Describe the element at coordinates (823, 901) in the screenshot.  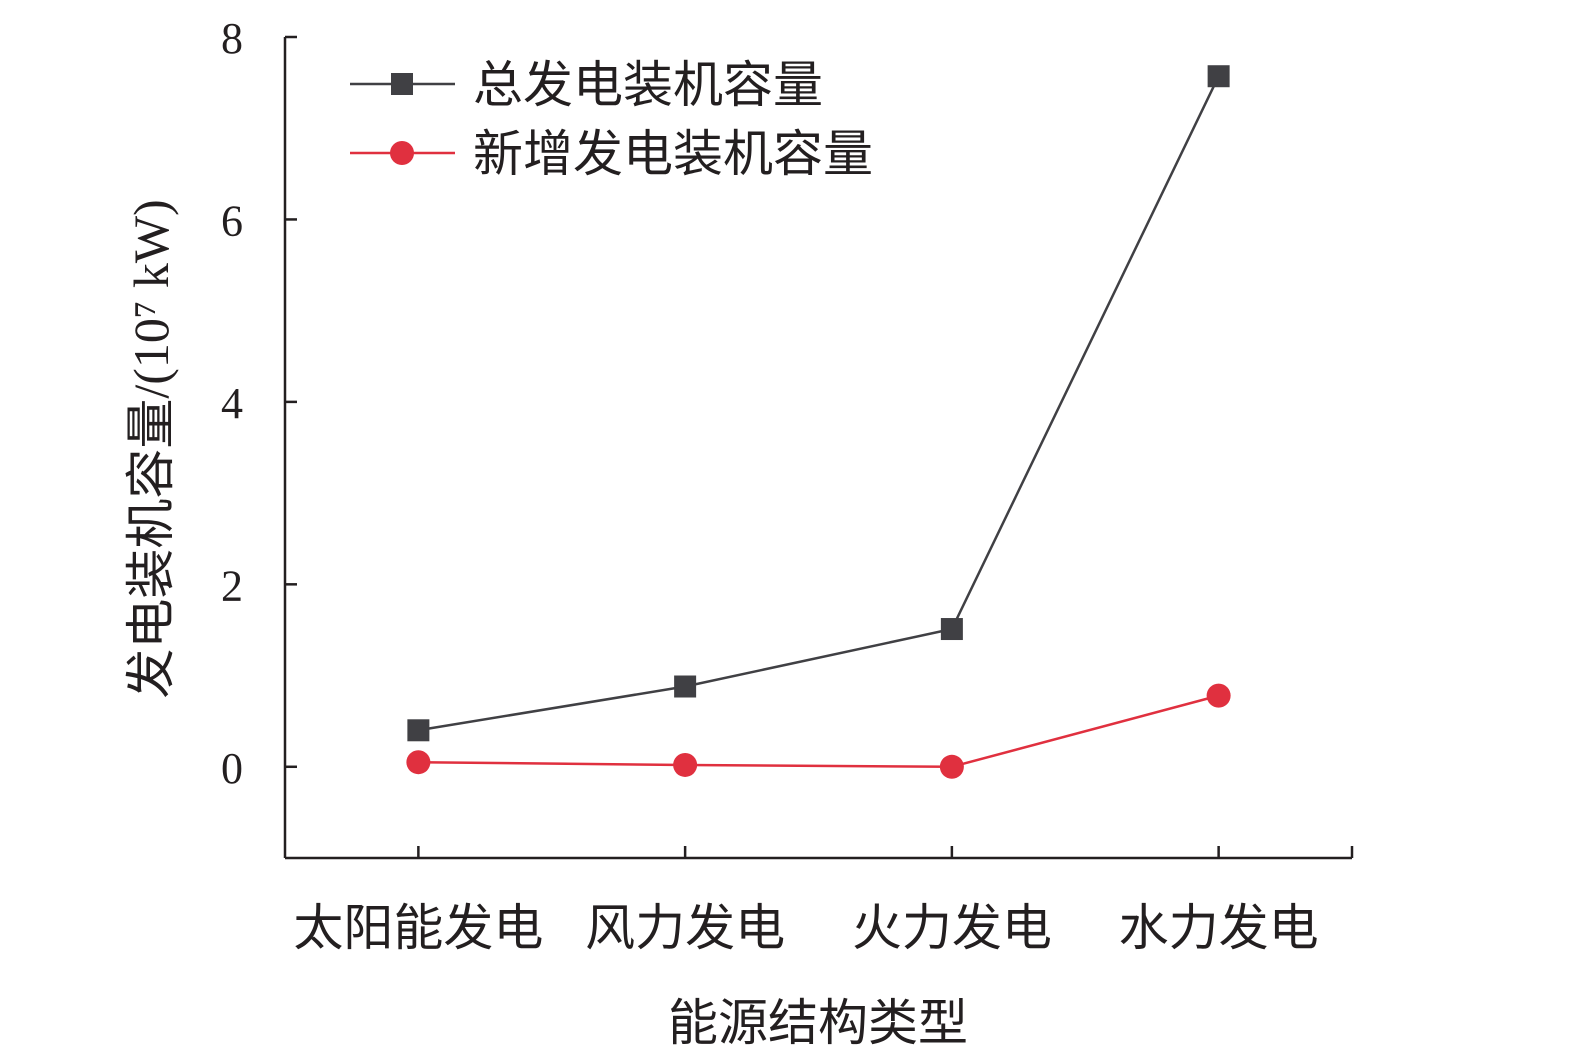
I see `x-axis-ticks: 太阳能发电 风力发电 火力发电 水力发电` at that location.